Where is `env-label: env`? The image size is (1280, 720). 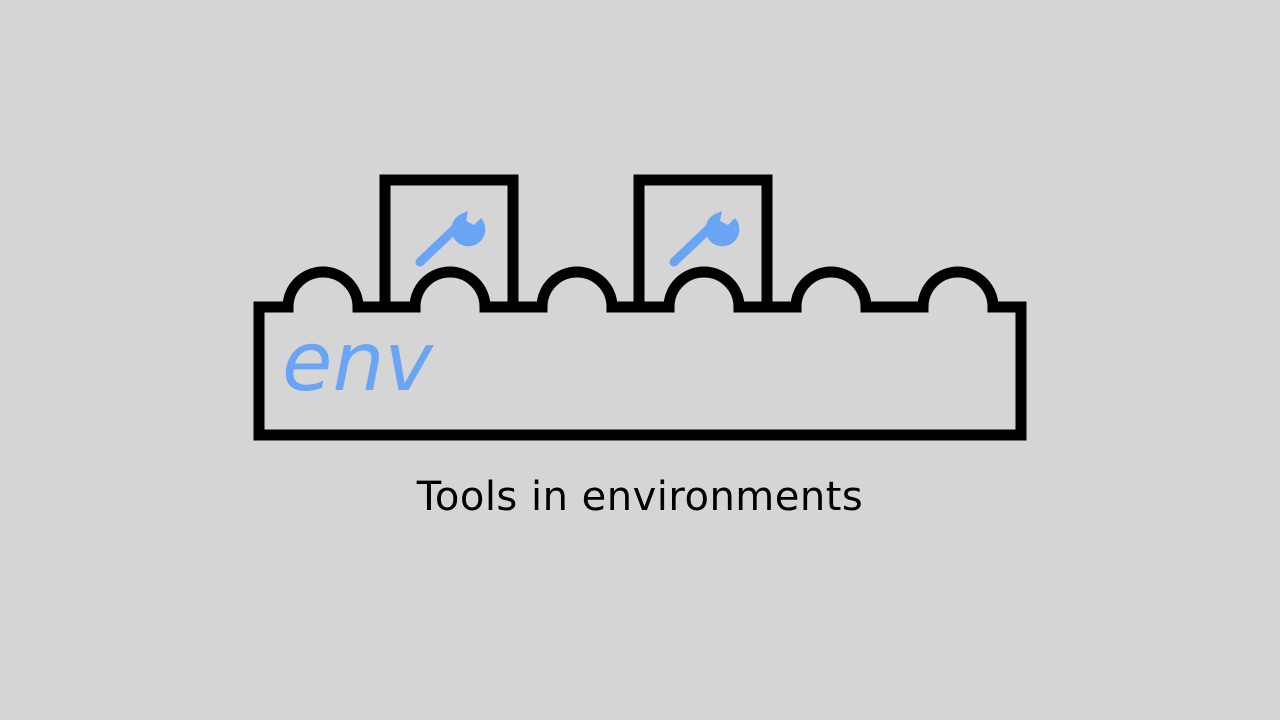
env-label: env is located at coordinates (358, 362).